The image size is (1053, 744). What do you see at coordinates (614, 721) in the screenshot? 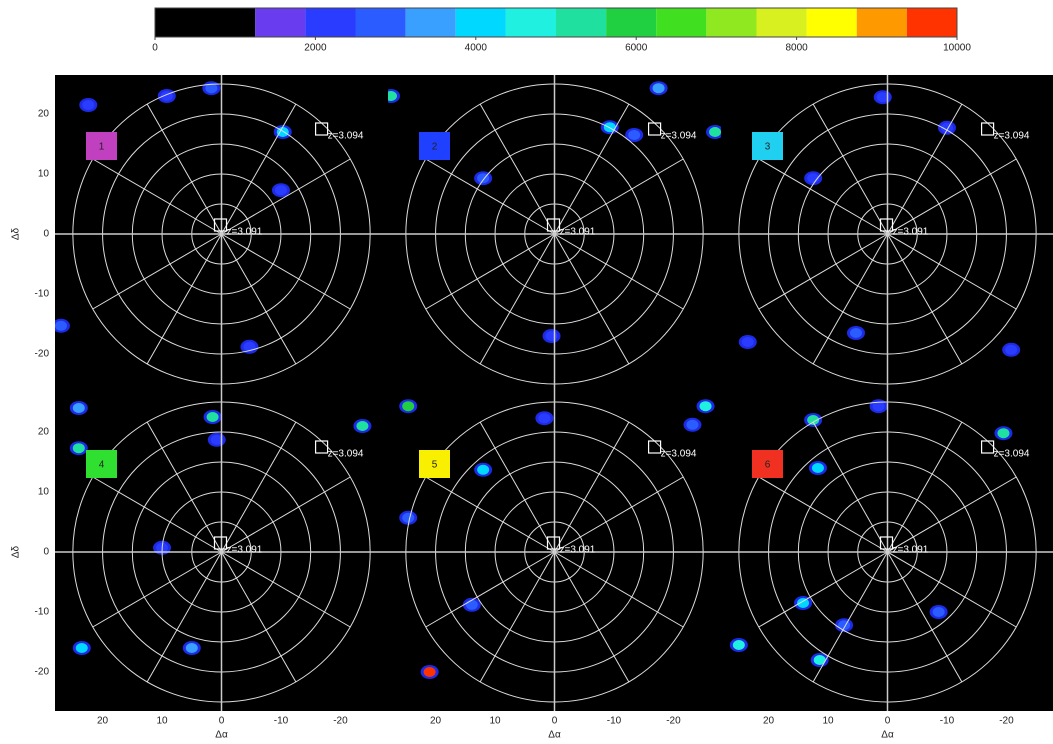
I see `x-tick-label: -10` at bounding box center [614, 721].